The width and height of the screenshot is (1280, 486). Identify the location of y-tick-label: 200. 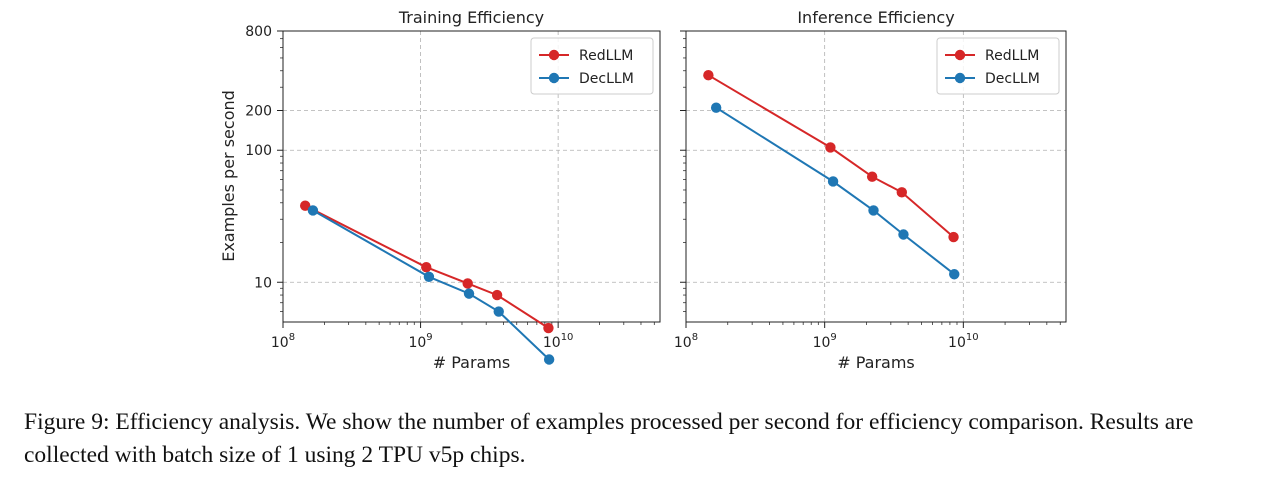
(258, 111).